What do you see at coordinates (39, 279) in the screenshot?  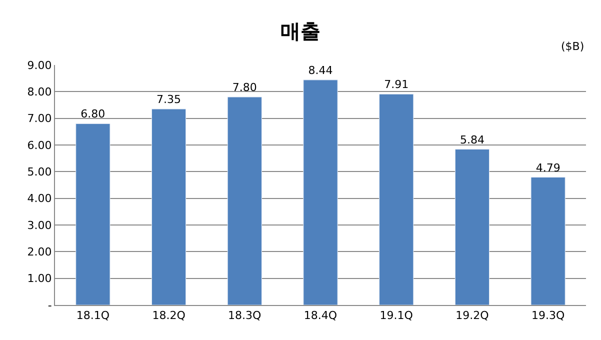 I see `y-tick-label: 1.00` at bounding box center [39, 279].